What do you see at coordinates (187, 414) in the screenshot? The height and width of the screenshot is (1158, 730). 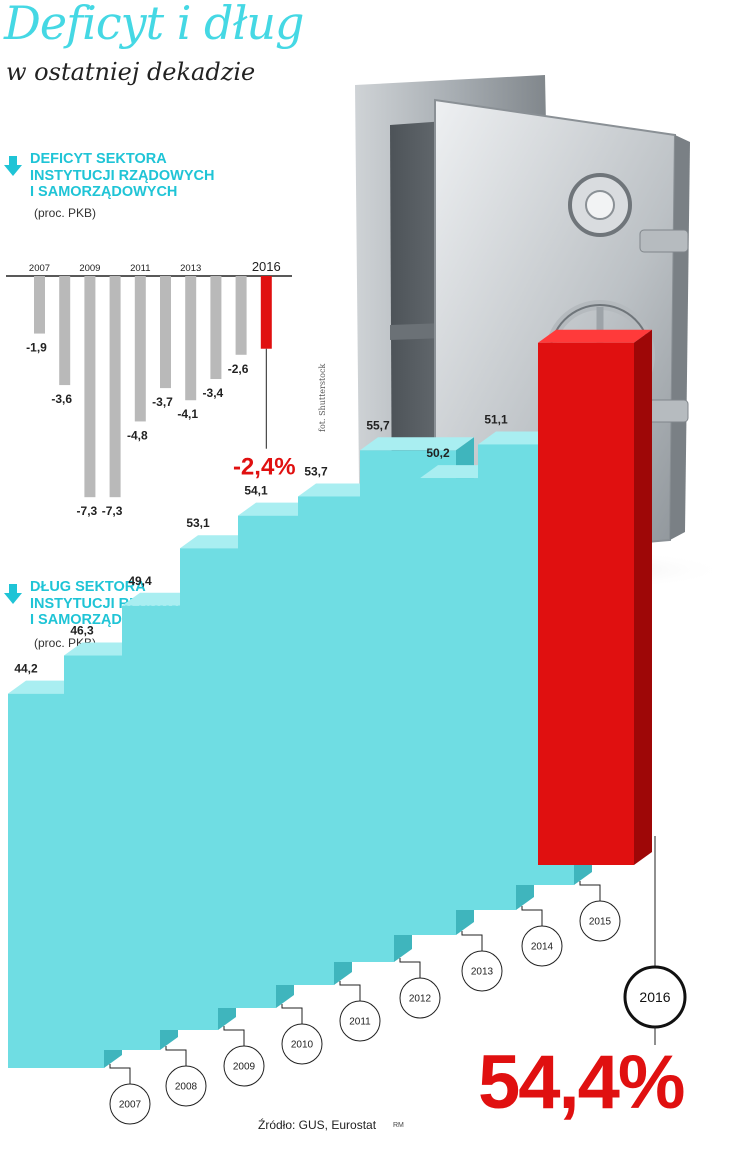 I see `deficit-value-label: -4,1` at bounding box center [187, 414].